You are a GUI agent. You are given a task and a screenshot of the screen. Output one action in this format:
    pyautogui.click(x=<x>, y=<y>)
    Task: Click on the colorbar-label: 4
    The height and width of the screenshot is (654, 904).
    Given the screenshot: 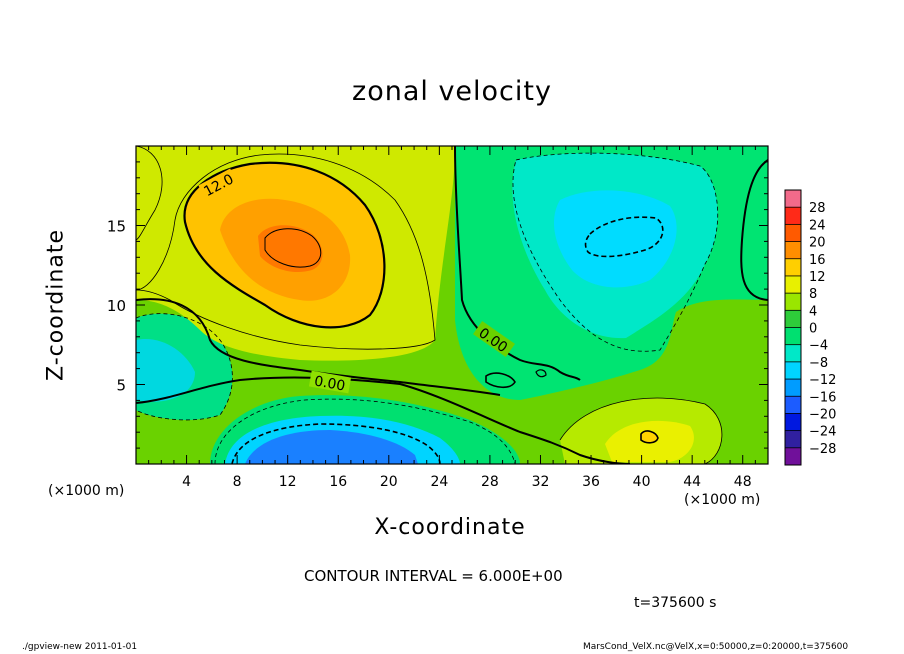 What is the action you would take?
    pyautogui.click(x=813, y=311)
    